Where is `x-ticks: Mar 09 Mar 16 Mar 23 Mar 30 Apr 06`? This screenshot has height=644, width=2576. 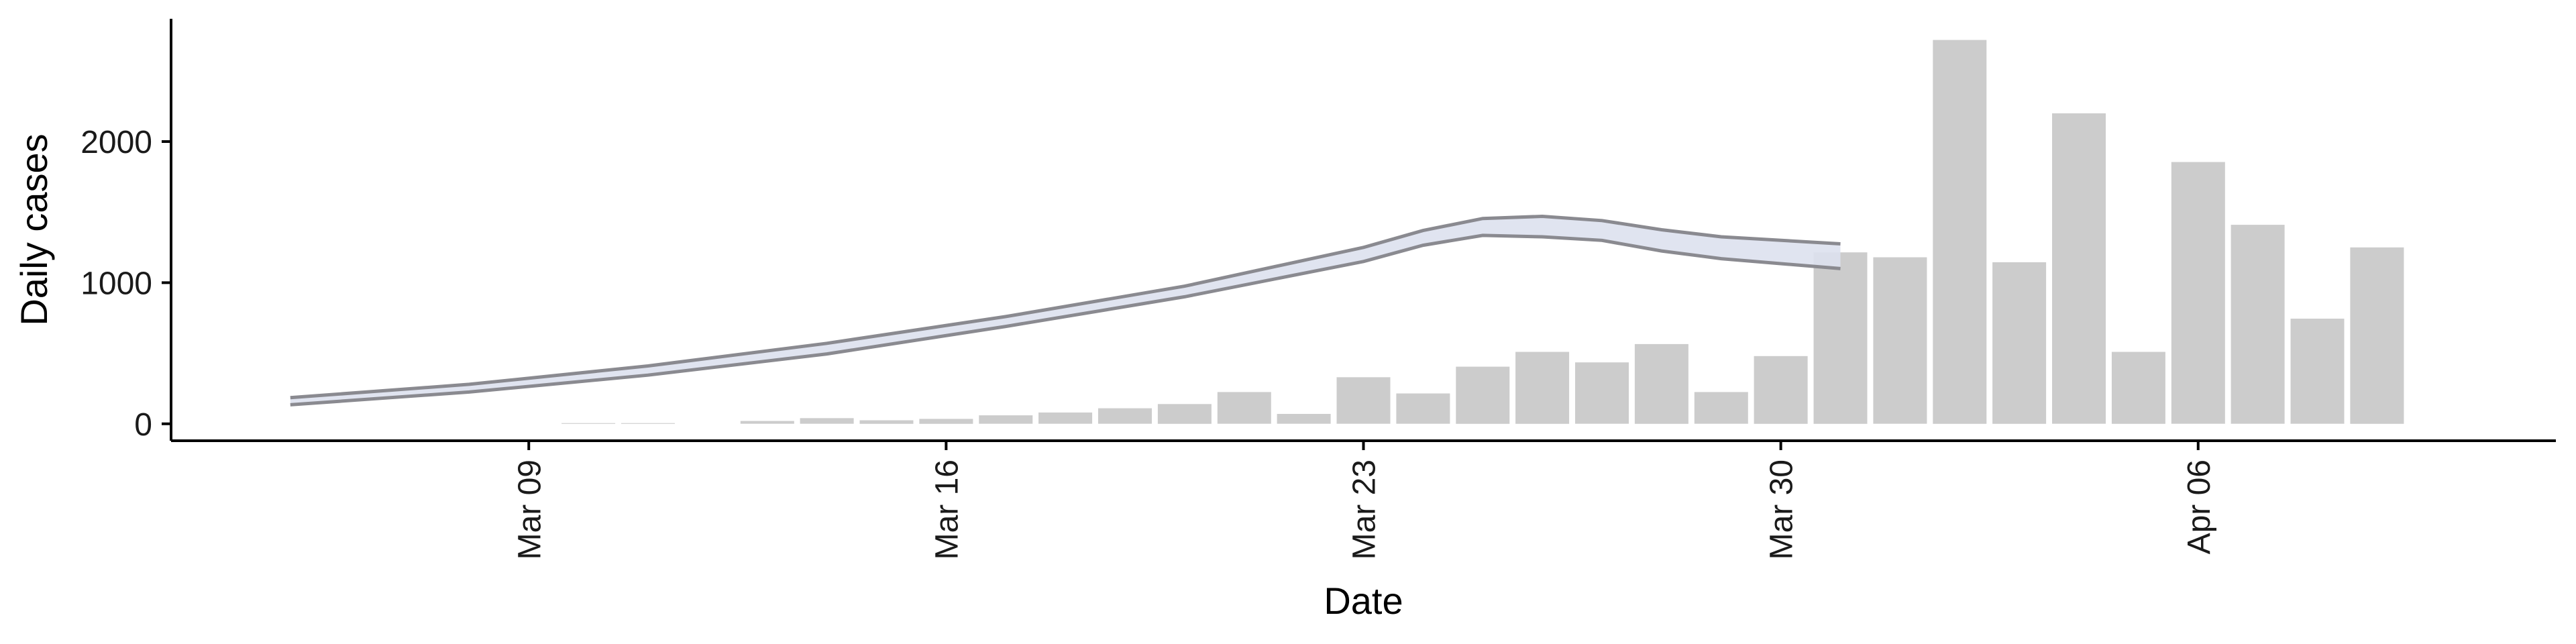 x-ticks: Mar 09 Mar 16 Mar 23 Mar 30 Apr 06 is located at coordinates (1364, 500).